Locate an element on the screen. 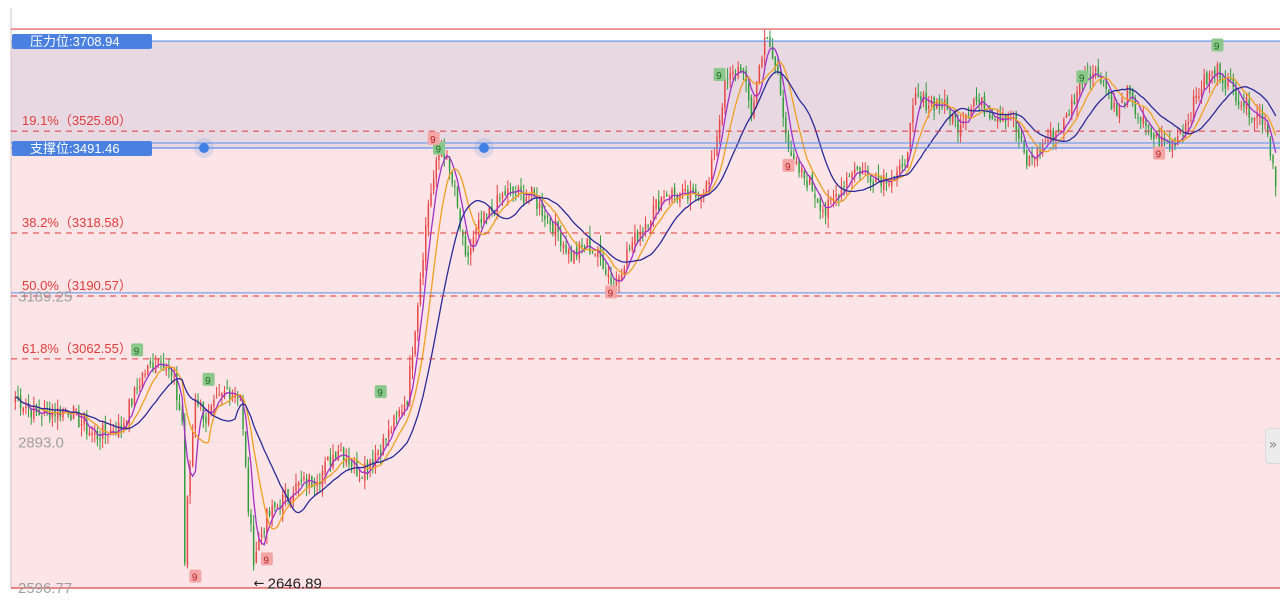 The image size is (1280, 605). expand-chevron-icon: » is located at coordinates (1272, 446).